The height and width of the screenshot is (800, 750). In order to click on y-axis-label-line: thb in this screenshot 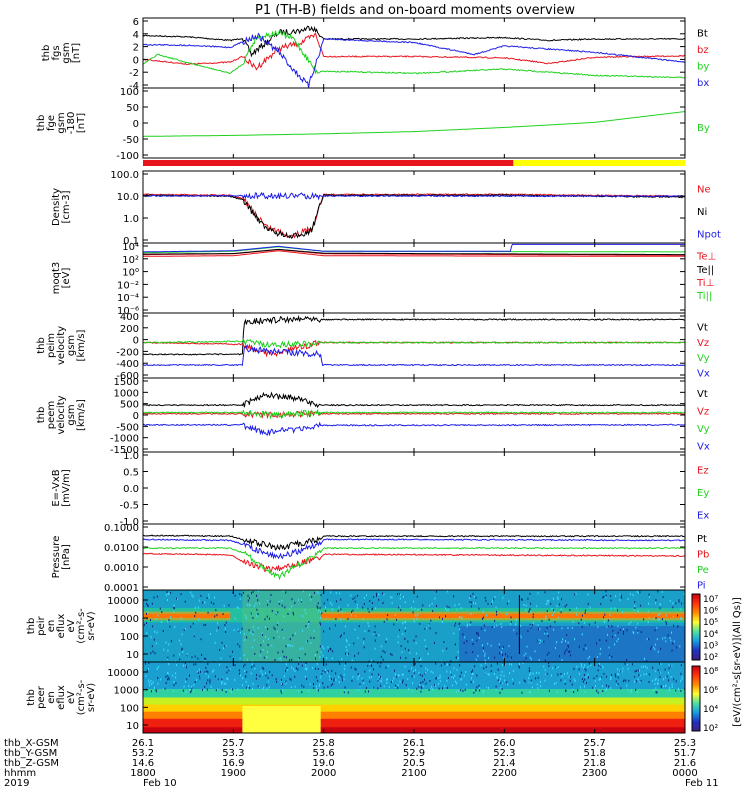, I will do `click(41, 123)`.